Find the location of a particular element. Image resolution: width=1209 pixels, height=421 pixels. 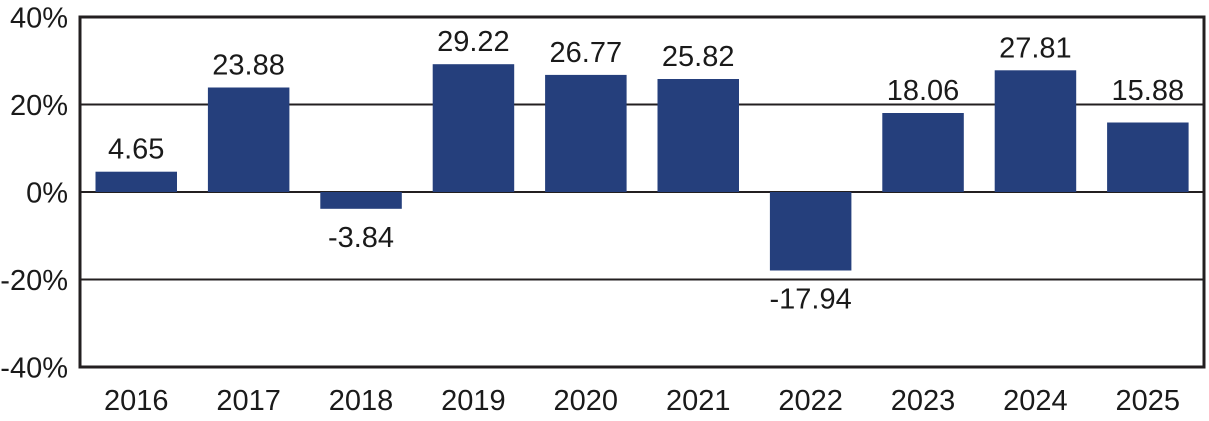

bar-2020 is located at coordinates (586, 133).